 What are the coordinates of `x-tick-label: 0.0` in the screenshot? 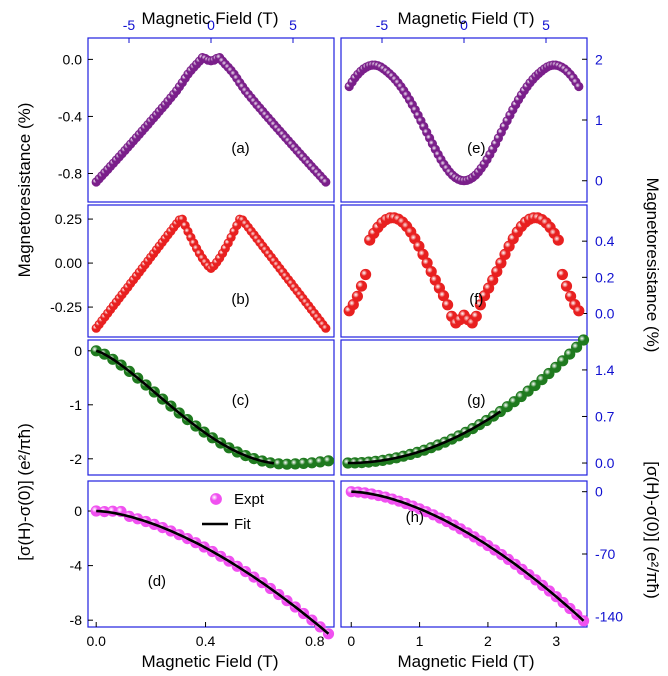 It's located at (96, 641).